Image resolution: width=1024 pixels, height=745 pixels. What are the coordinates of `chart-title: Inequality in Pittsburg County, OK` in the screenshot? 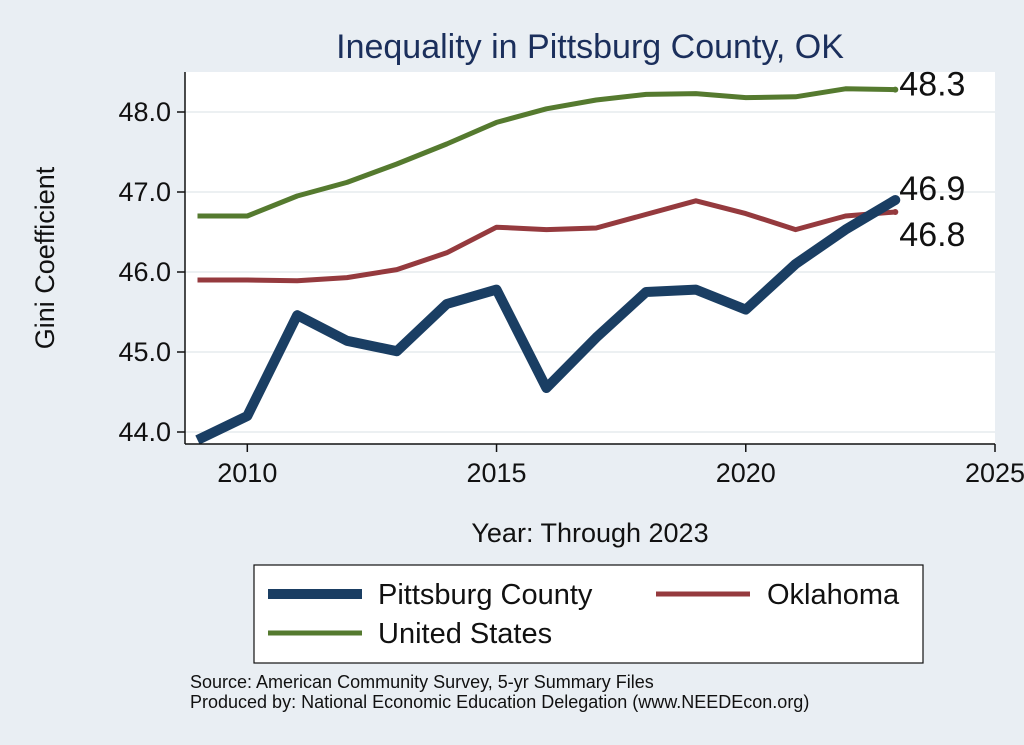 It's located at (590, 47).